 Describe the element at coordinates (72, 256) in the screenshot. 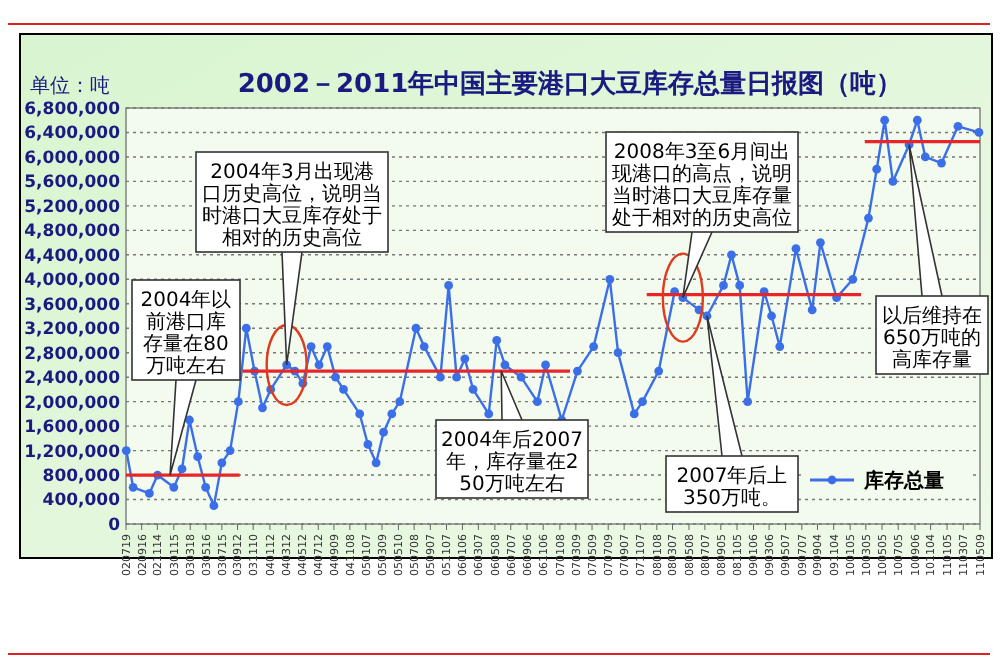

I see `y-tick-label: 4,400,000` at that location.